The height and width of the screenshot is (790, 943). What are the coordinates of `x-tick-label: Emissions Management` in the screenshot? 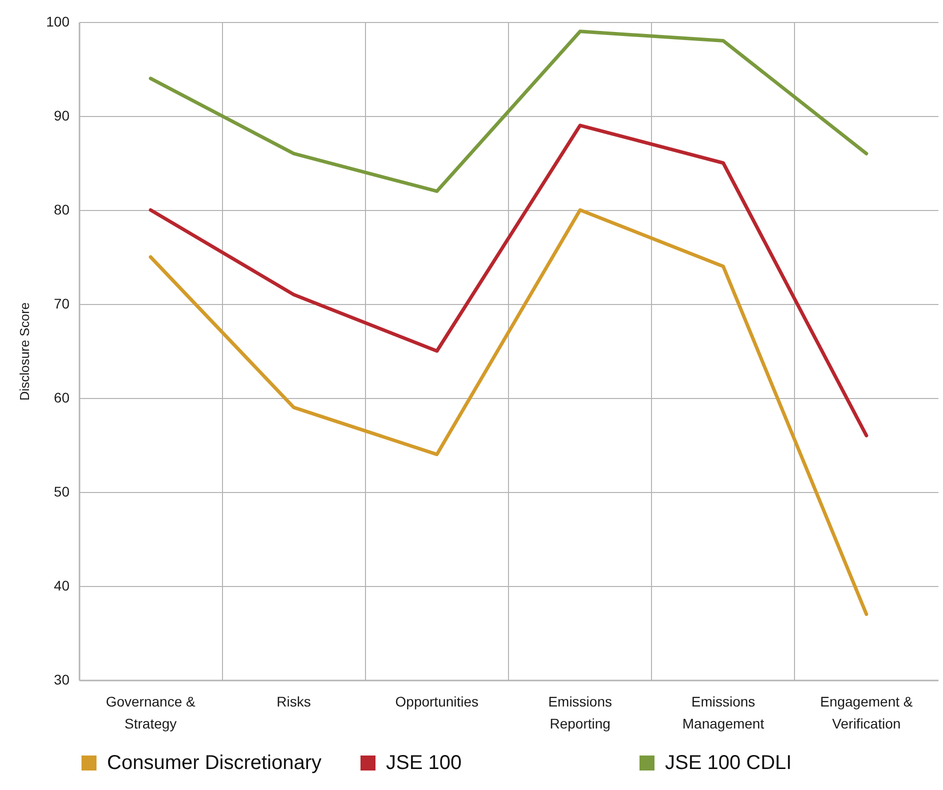 It's located at (723, 713).